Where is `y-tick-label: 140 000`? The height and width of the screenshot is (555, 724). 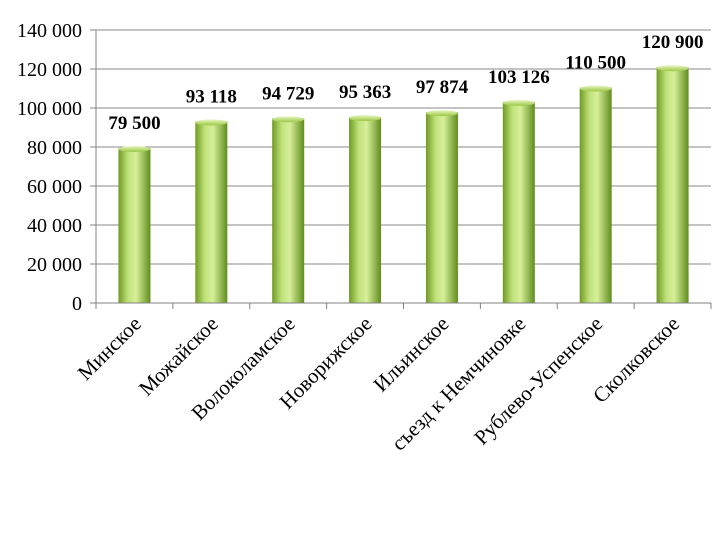 y-tick-label: 140 000 is located at coordinates (49, 31).